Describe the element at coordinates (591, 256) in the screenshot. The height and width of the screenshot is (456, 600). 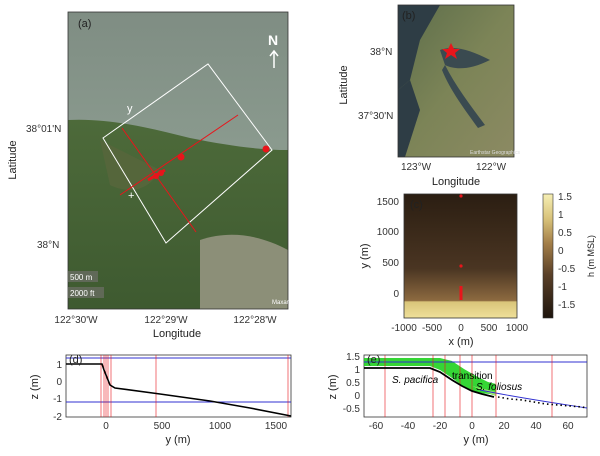
I see `colorbar-label: h (m MSL)` at that location.